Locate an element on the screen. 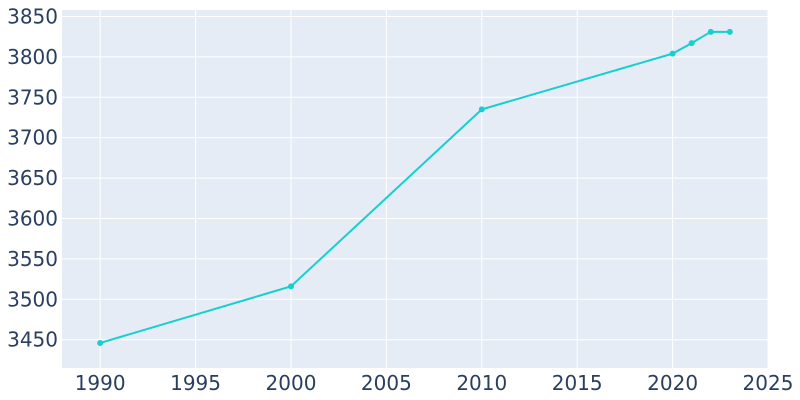  x-axis-tick-labels: 1990 1995 2000 2005 2010 2015 2020 2025 is located at coordinates (434, 383).